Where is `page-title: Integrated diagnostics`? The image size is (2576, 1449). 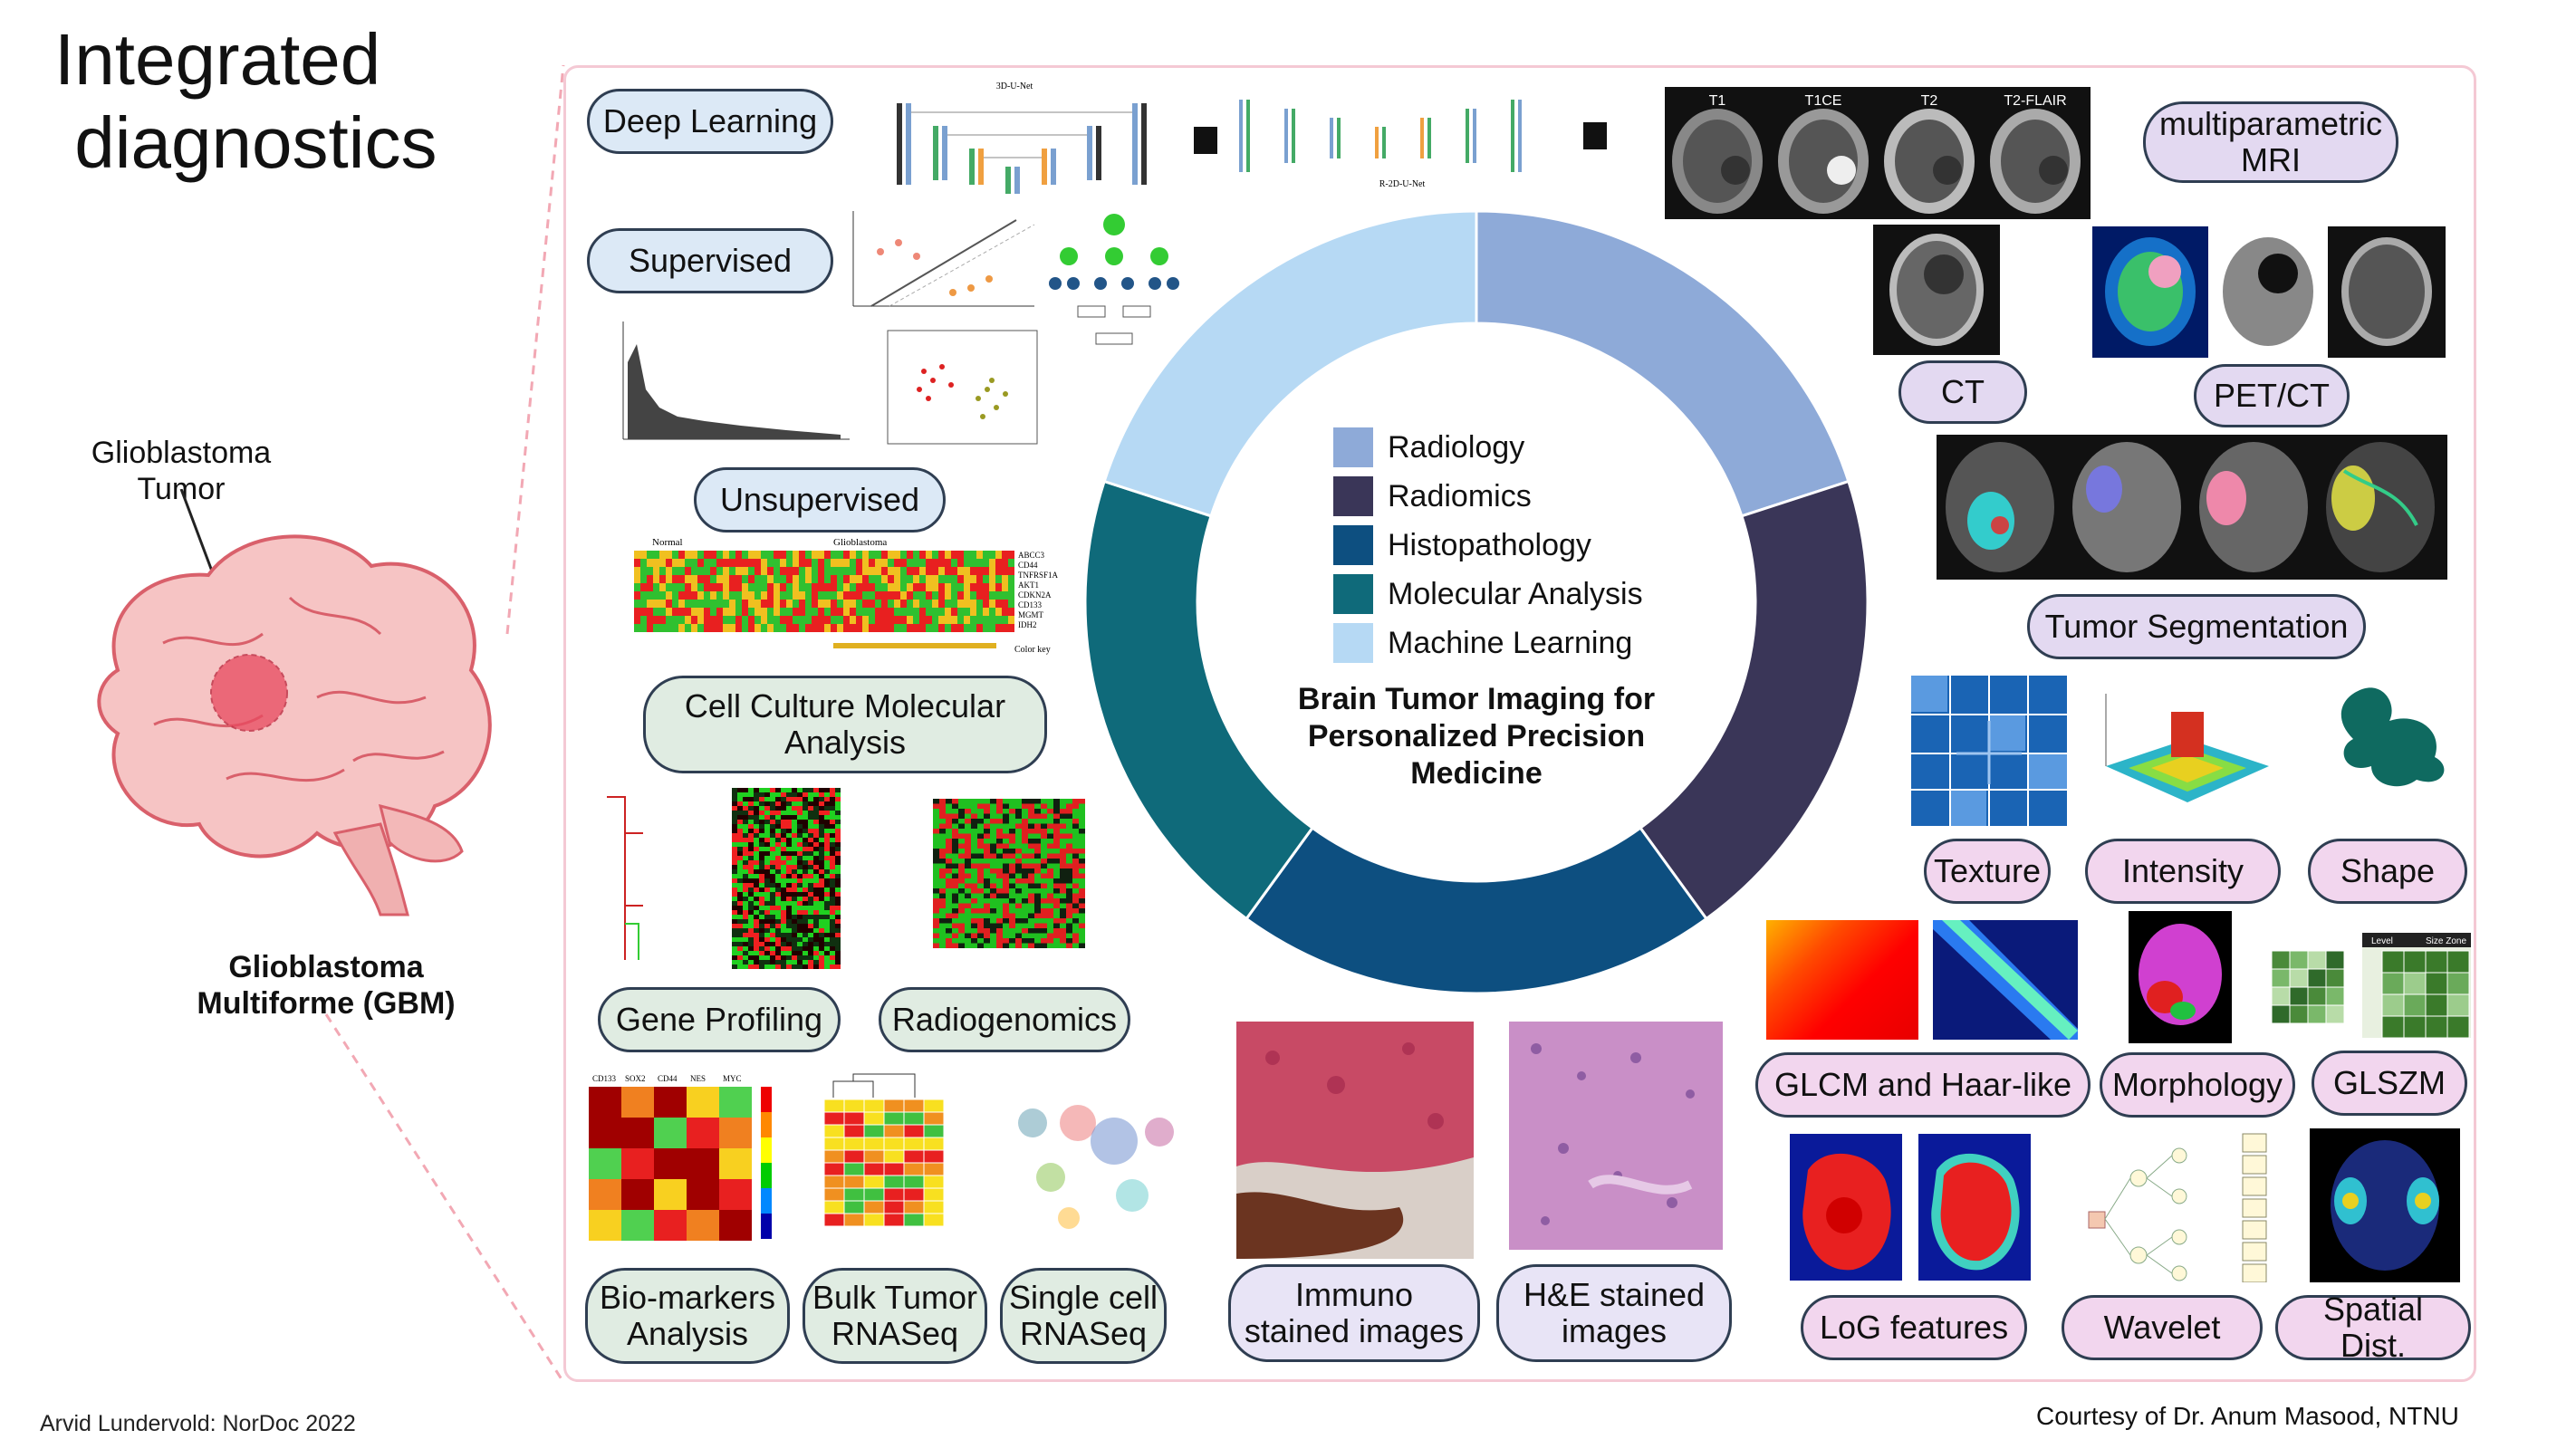 page-title: Integrated diagnostics is located at coordinates (245, 101).